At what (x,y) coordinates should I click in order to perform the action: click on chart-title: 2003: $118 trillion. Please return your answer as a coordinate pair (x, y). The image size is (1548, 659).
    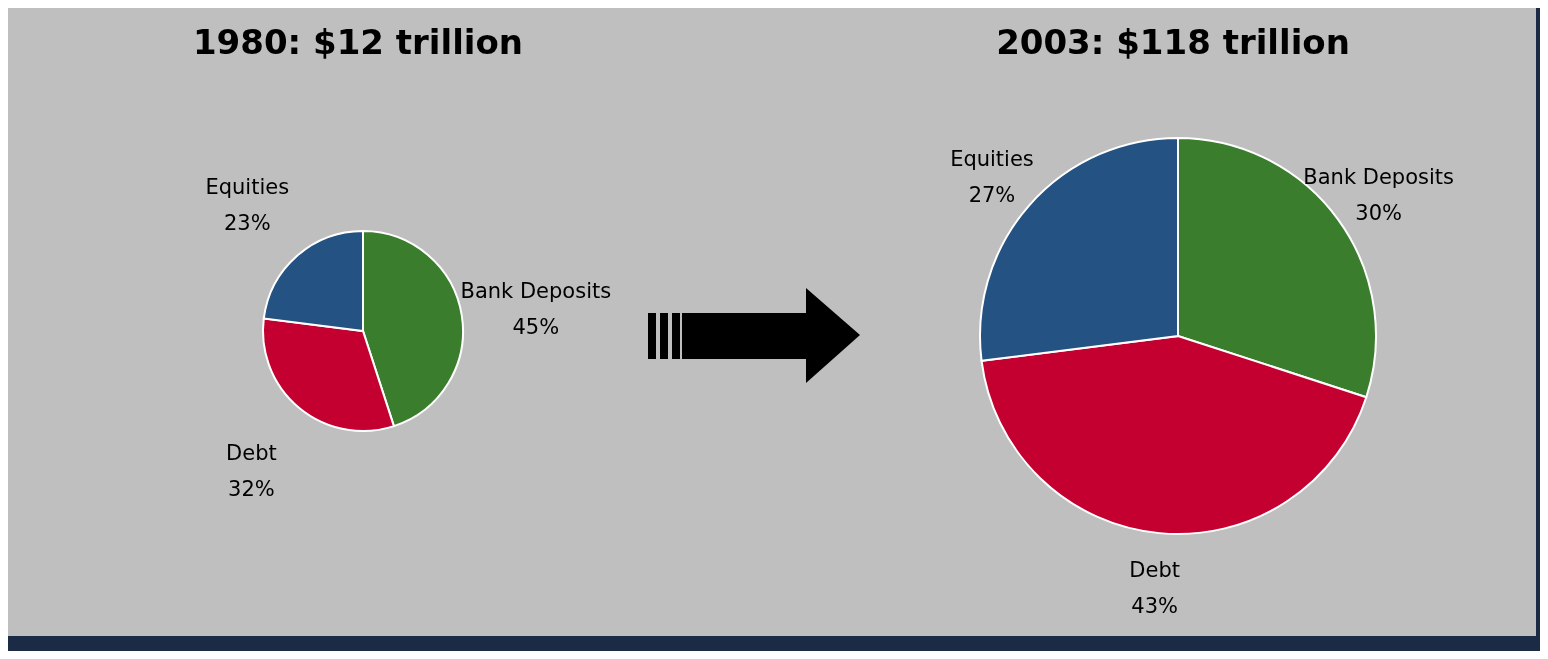
    Looking at the image, I should click on (1173, 42).